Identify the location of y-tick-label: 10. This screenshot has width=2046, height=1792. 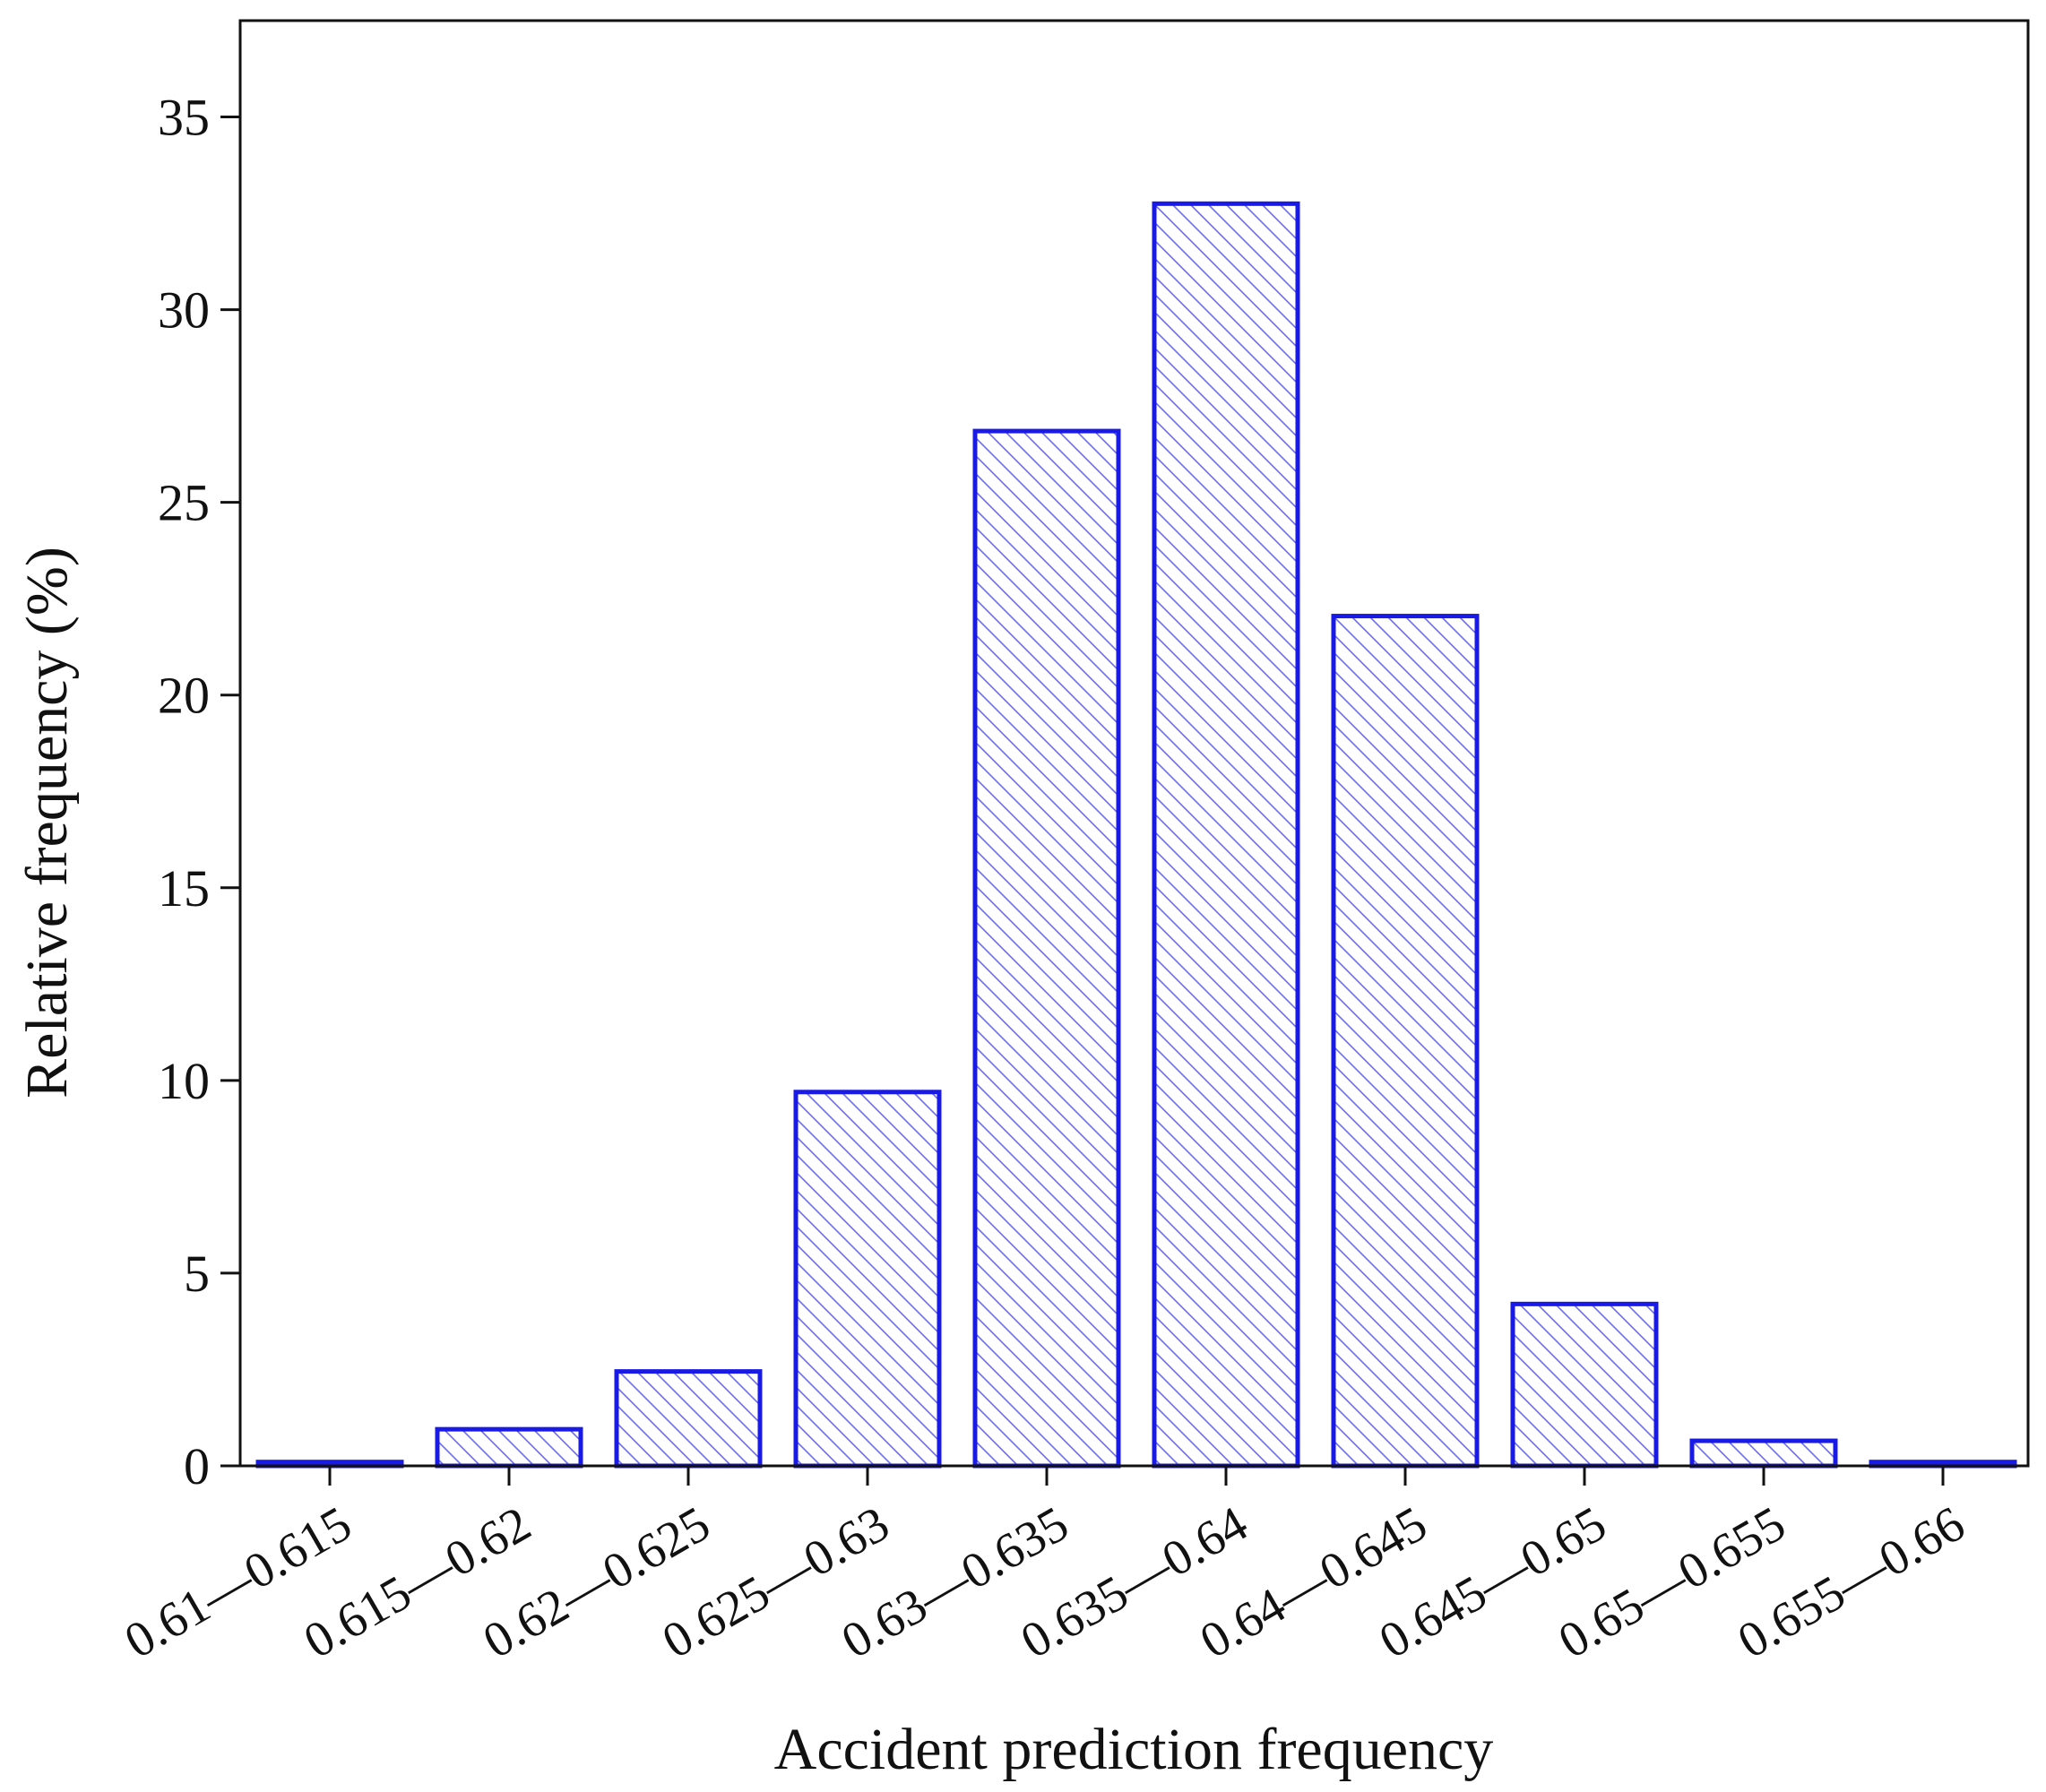
(184, 1081).